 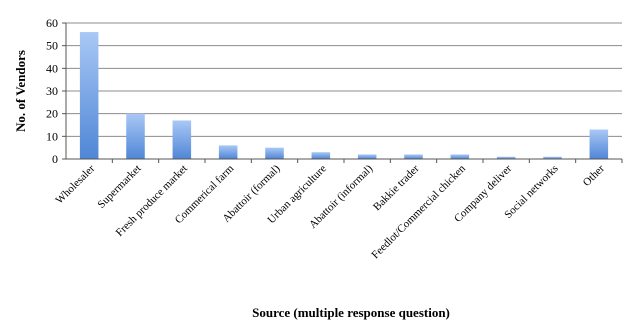 I want to click on x-axis-title: Source (multiple response question), so click(x=351, y=312).